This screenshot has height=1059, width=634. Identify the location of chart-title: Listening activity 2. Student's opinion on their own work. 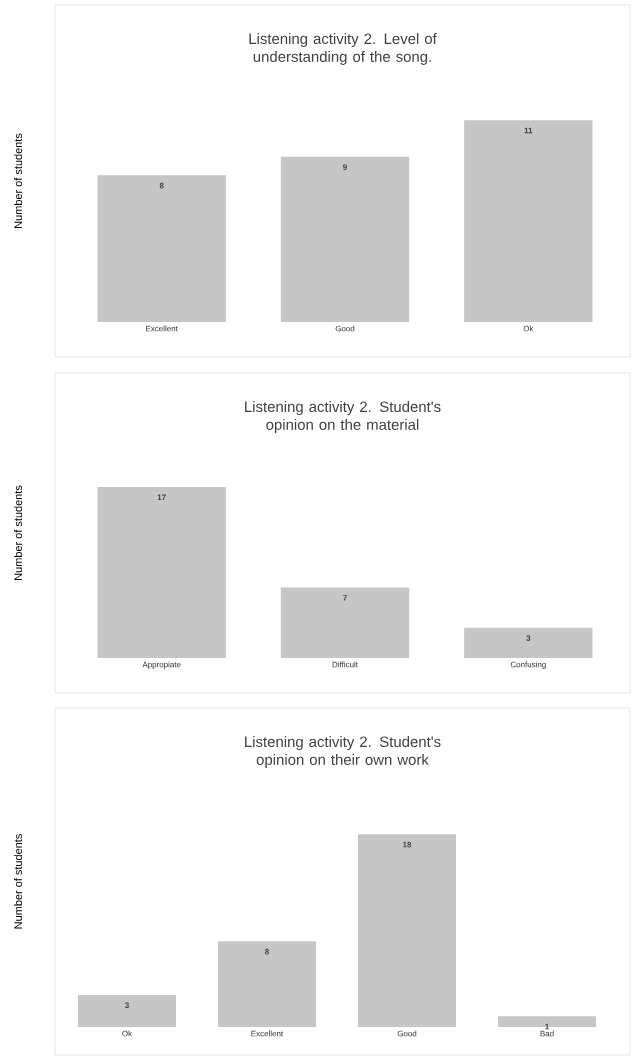
(343, 752).